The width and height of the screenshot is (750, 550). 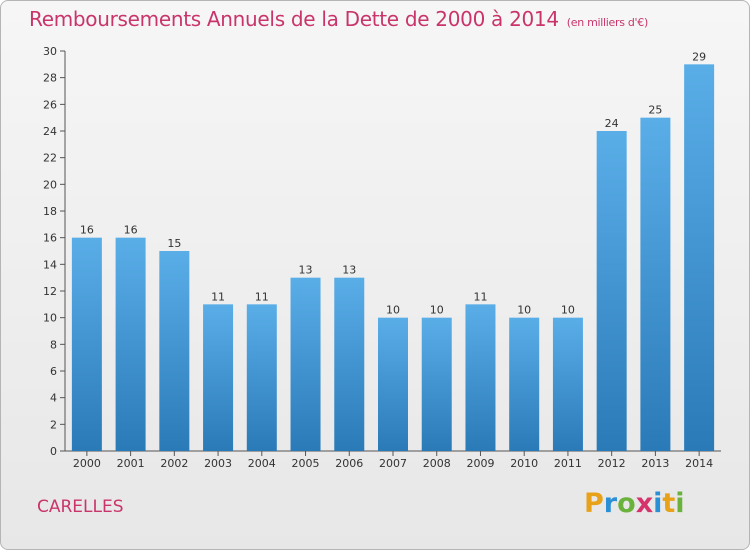 What do you see at coordinates (699, 463) in the screenshot?
I see `x-tick-label-2014: 2014` at bounding box center [699, 463].